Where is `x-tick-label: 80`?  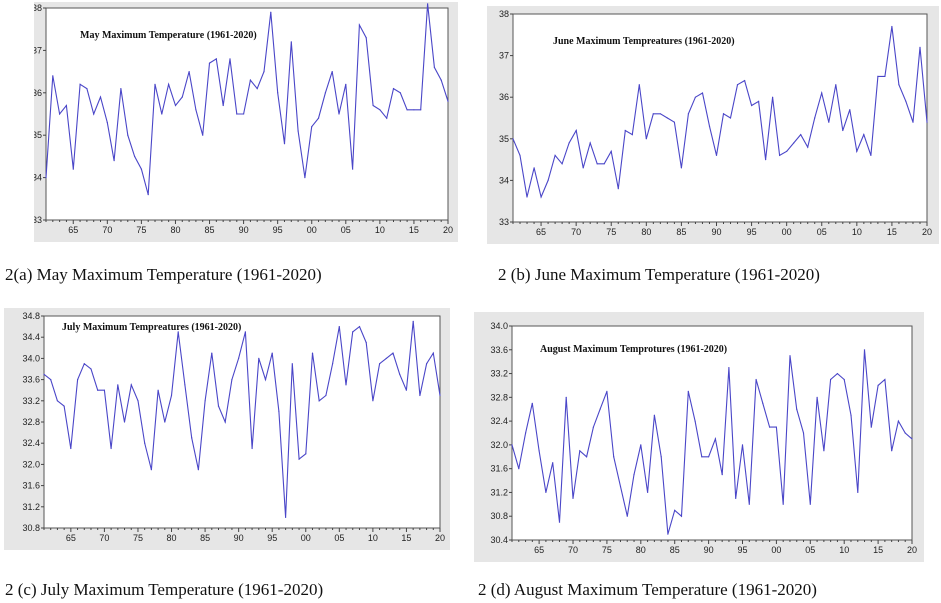 x-tick-label: 80 is located at coordinates (175, 230).